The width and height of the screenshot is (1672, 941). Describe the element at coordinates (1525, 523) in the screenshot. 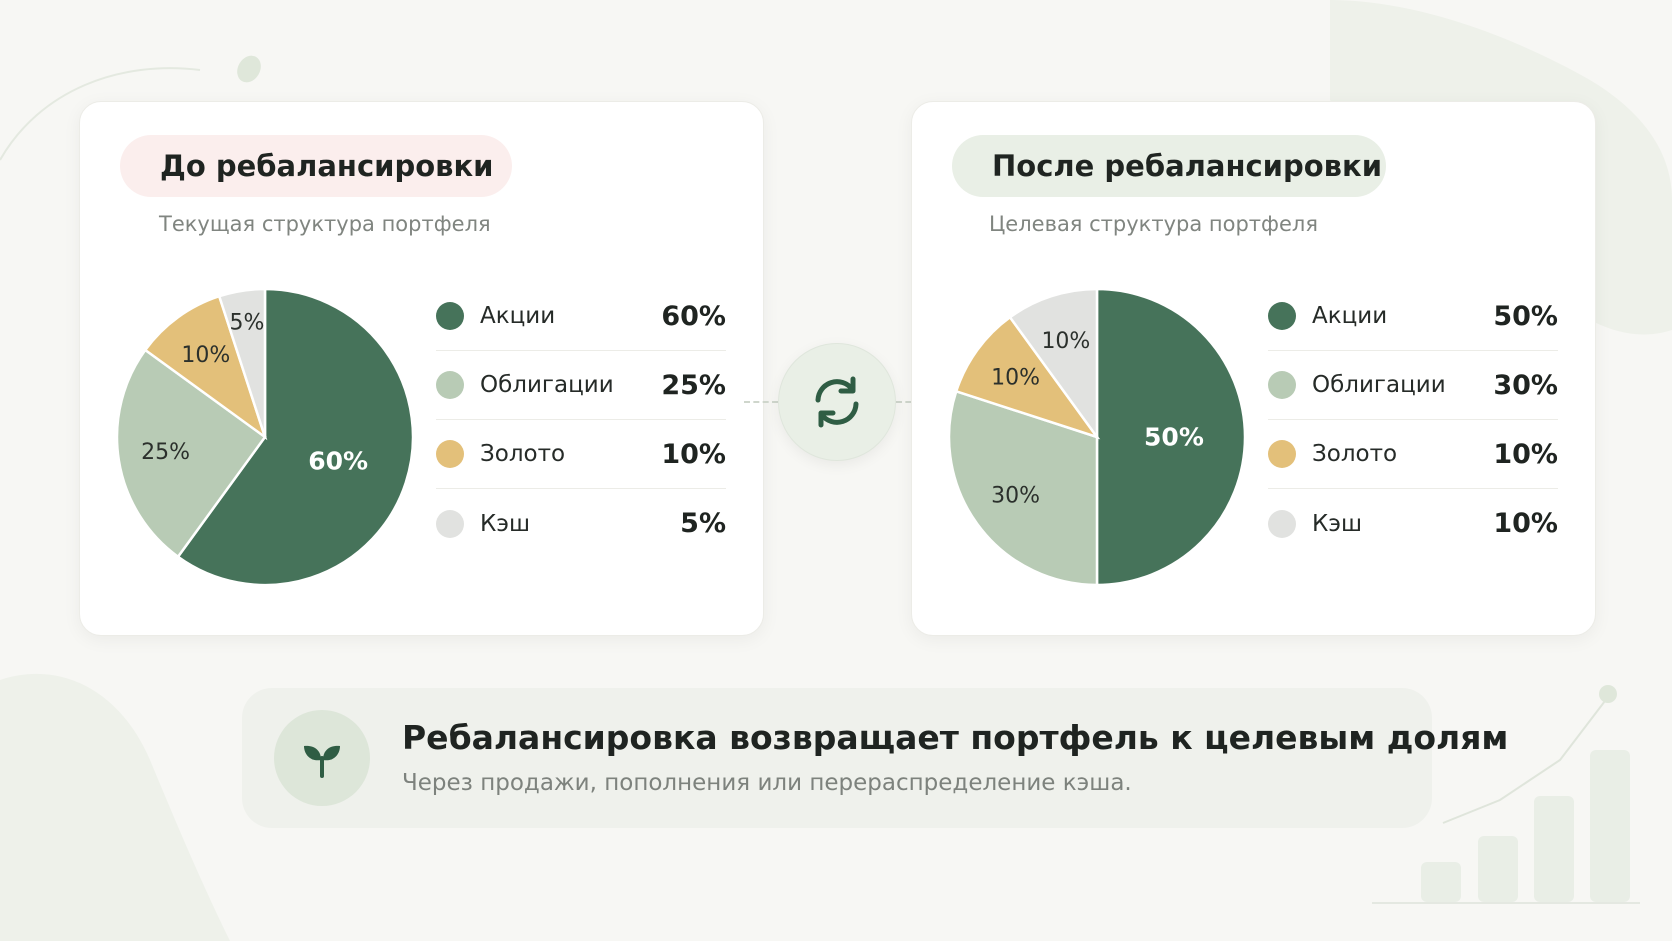

I see `after-legend-value-cash: 10%` at that location.